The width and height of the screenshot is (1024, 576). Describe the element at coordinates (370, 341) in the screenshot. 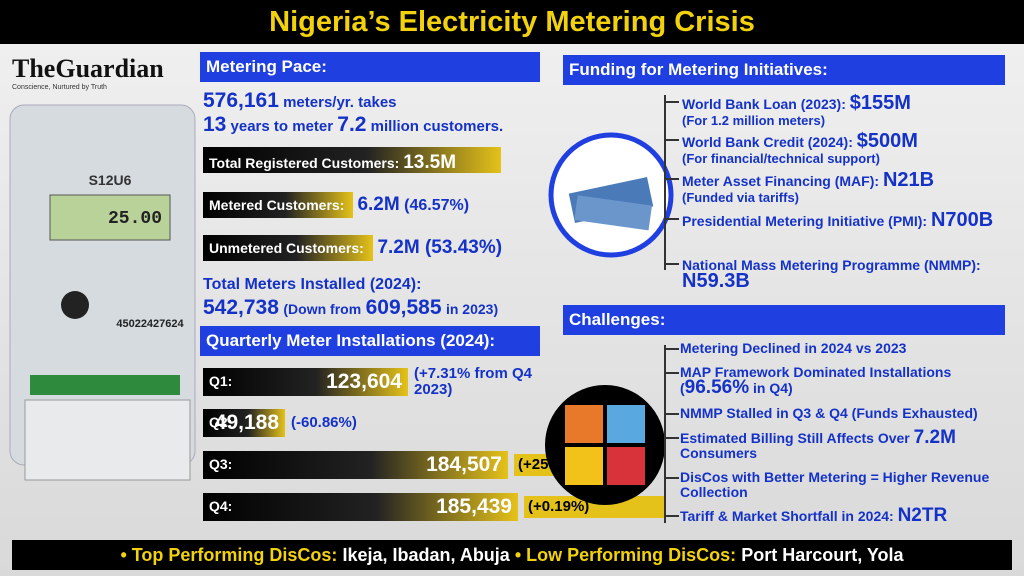

I see `section-heading: Quarterly Meter Installations (2024):` at that location.